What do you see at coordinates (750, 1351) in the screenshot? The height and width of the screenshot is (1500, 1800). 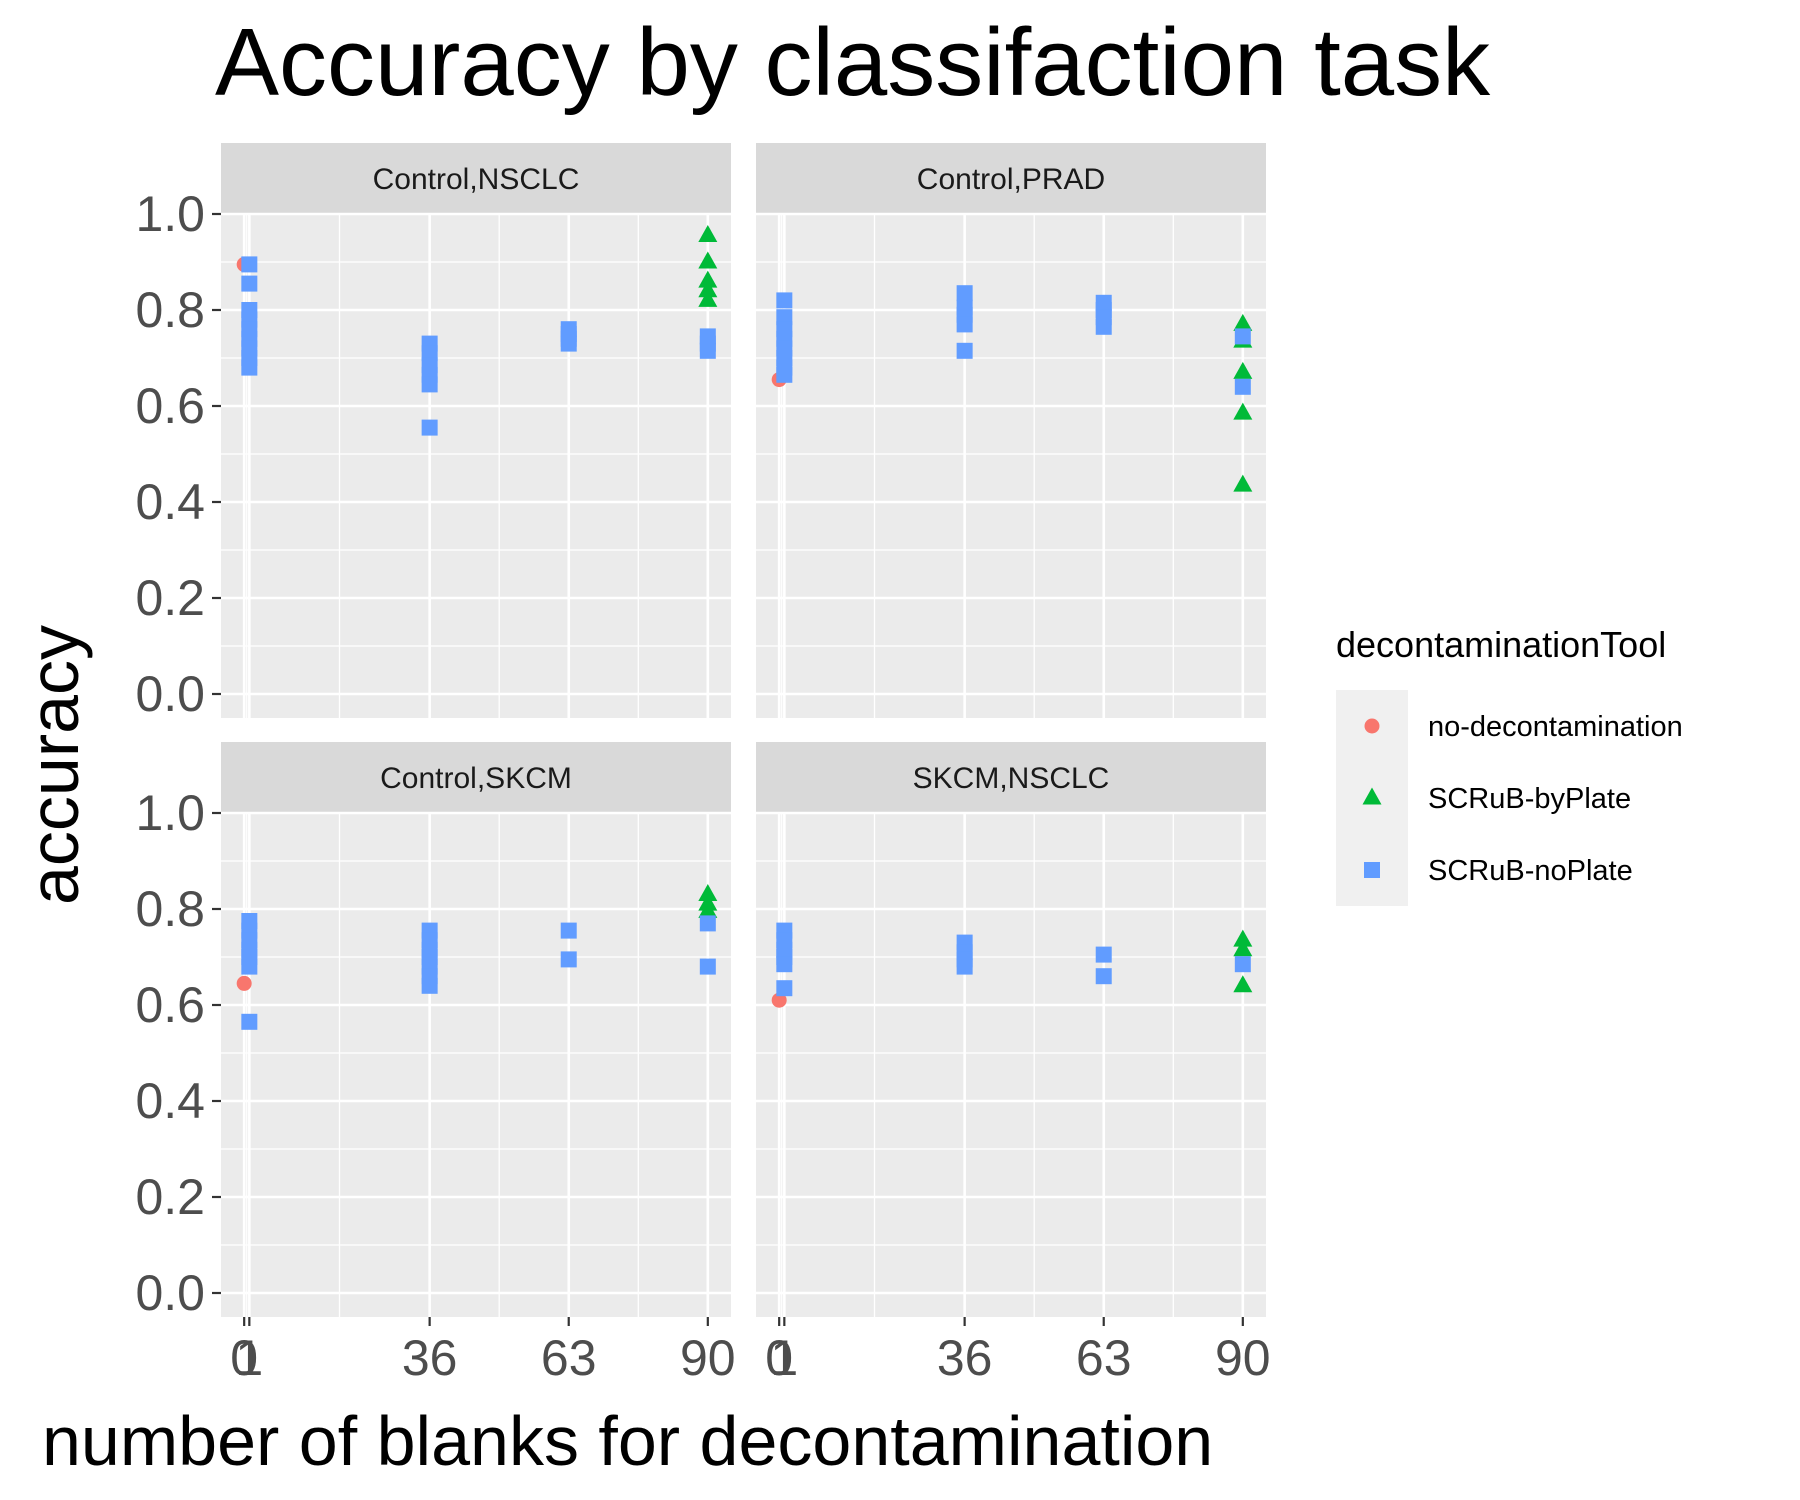 I see `x-axes-layer: 01 36 63 90 01 36 63 90` at bounding box center [750, 1351].